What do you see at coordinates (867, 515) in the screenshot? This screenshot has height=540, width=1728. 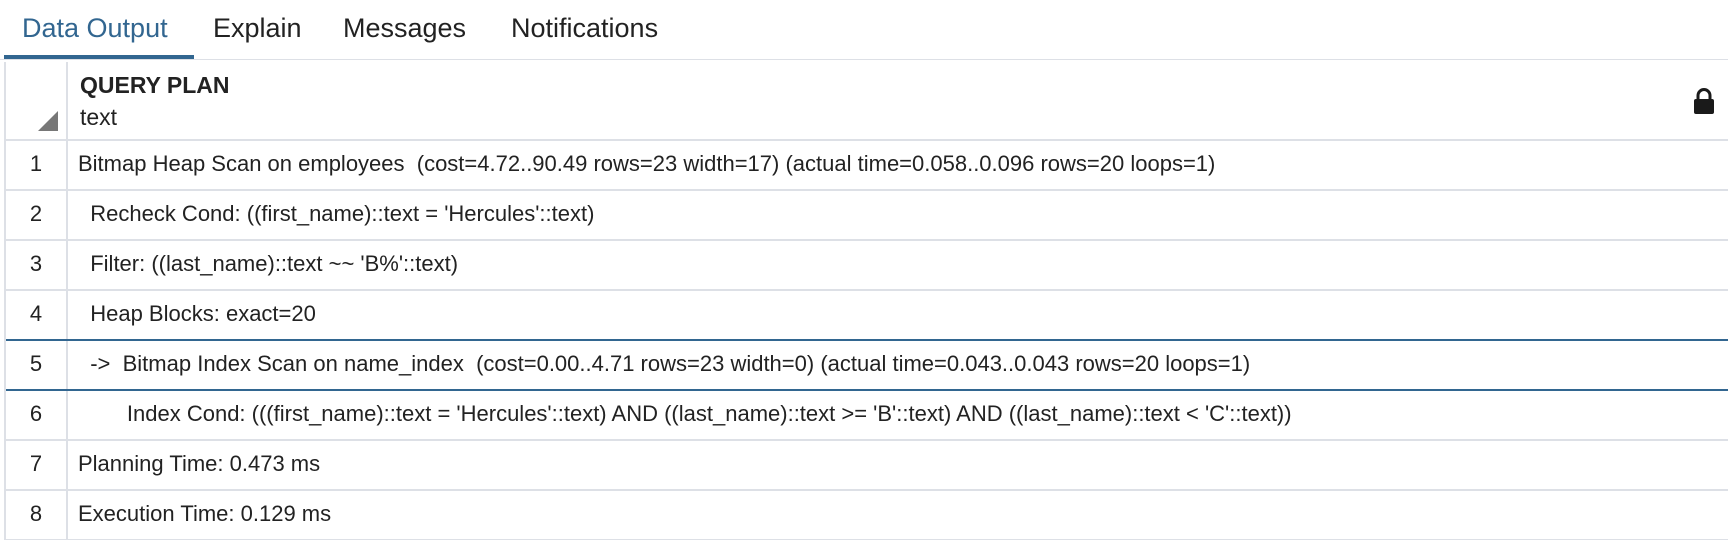 I see `table-row: 8 Execution Time: 0.129 ms` at bounding box center [867, 515].